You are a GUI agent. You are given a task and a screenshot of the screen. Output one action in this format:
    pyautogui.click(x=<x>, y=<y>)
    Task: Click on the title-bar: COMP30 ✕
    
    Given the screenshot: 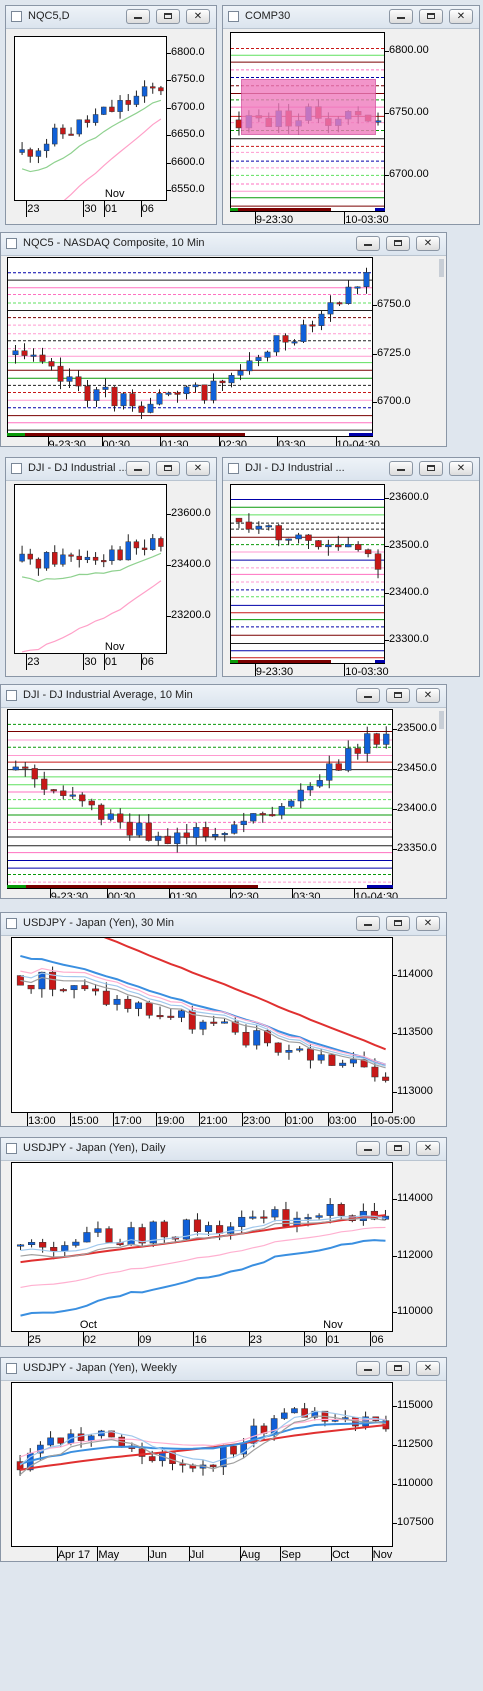 What is the action you would take?
    pyautogui.click(x=351, y=17)
    